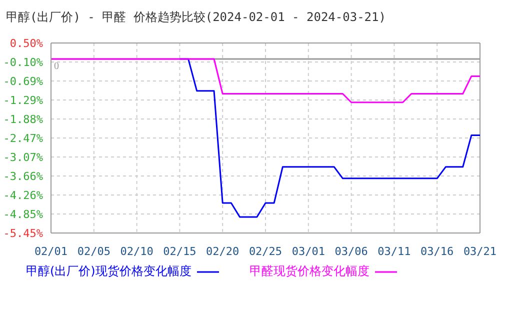 This screenshot has width=530, height=310. I want to click on y-tick-label: 0.50%, so click(27, 43).